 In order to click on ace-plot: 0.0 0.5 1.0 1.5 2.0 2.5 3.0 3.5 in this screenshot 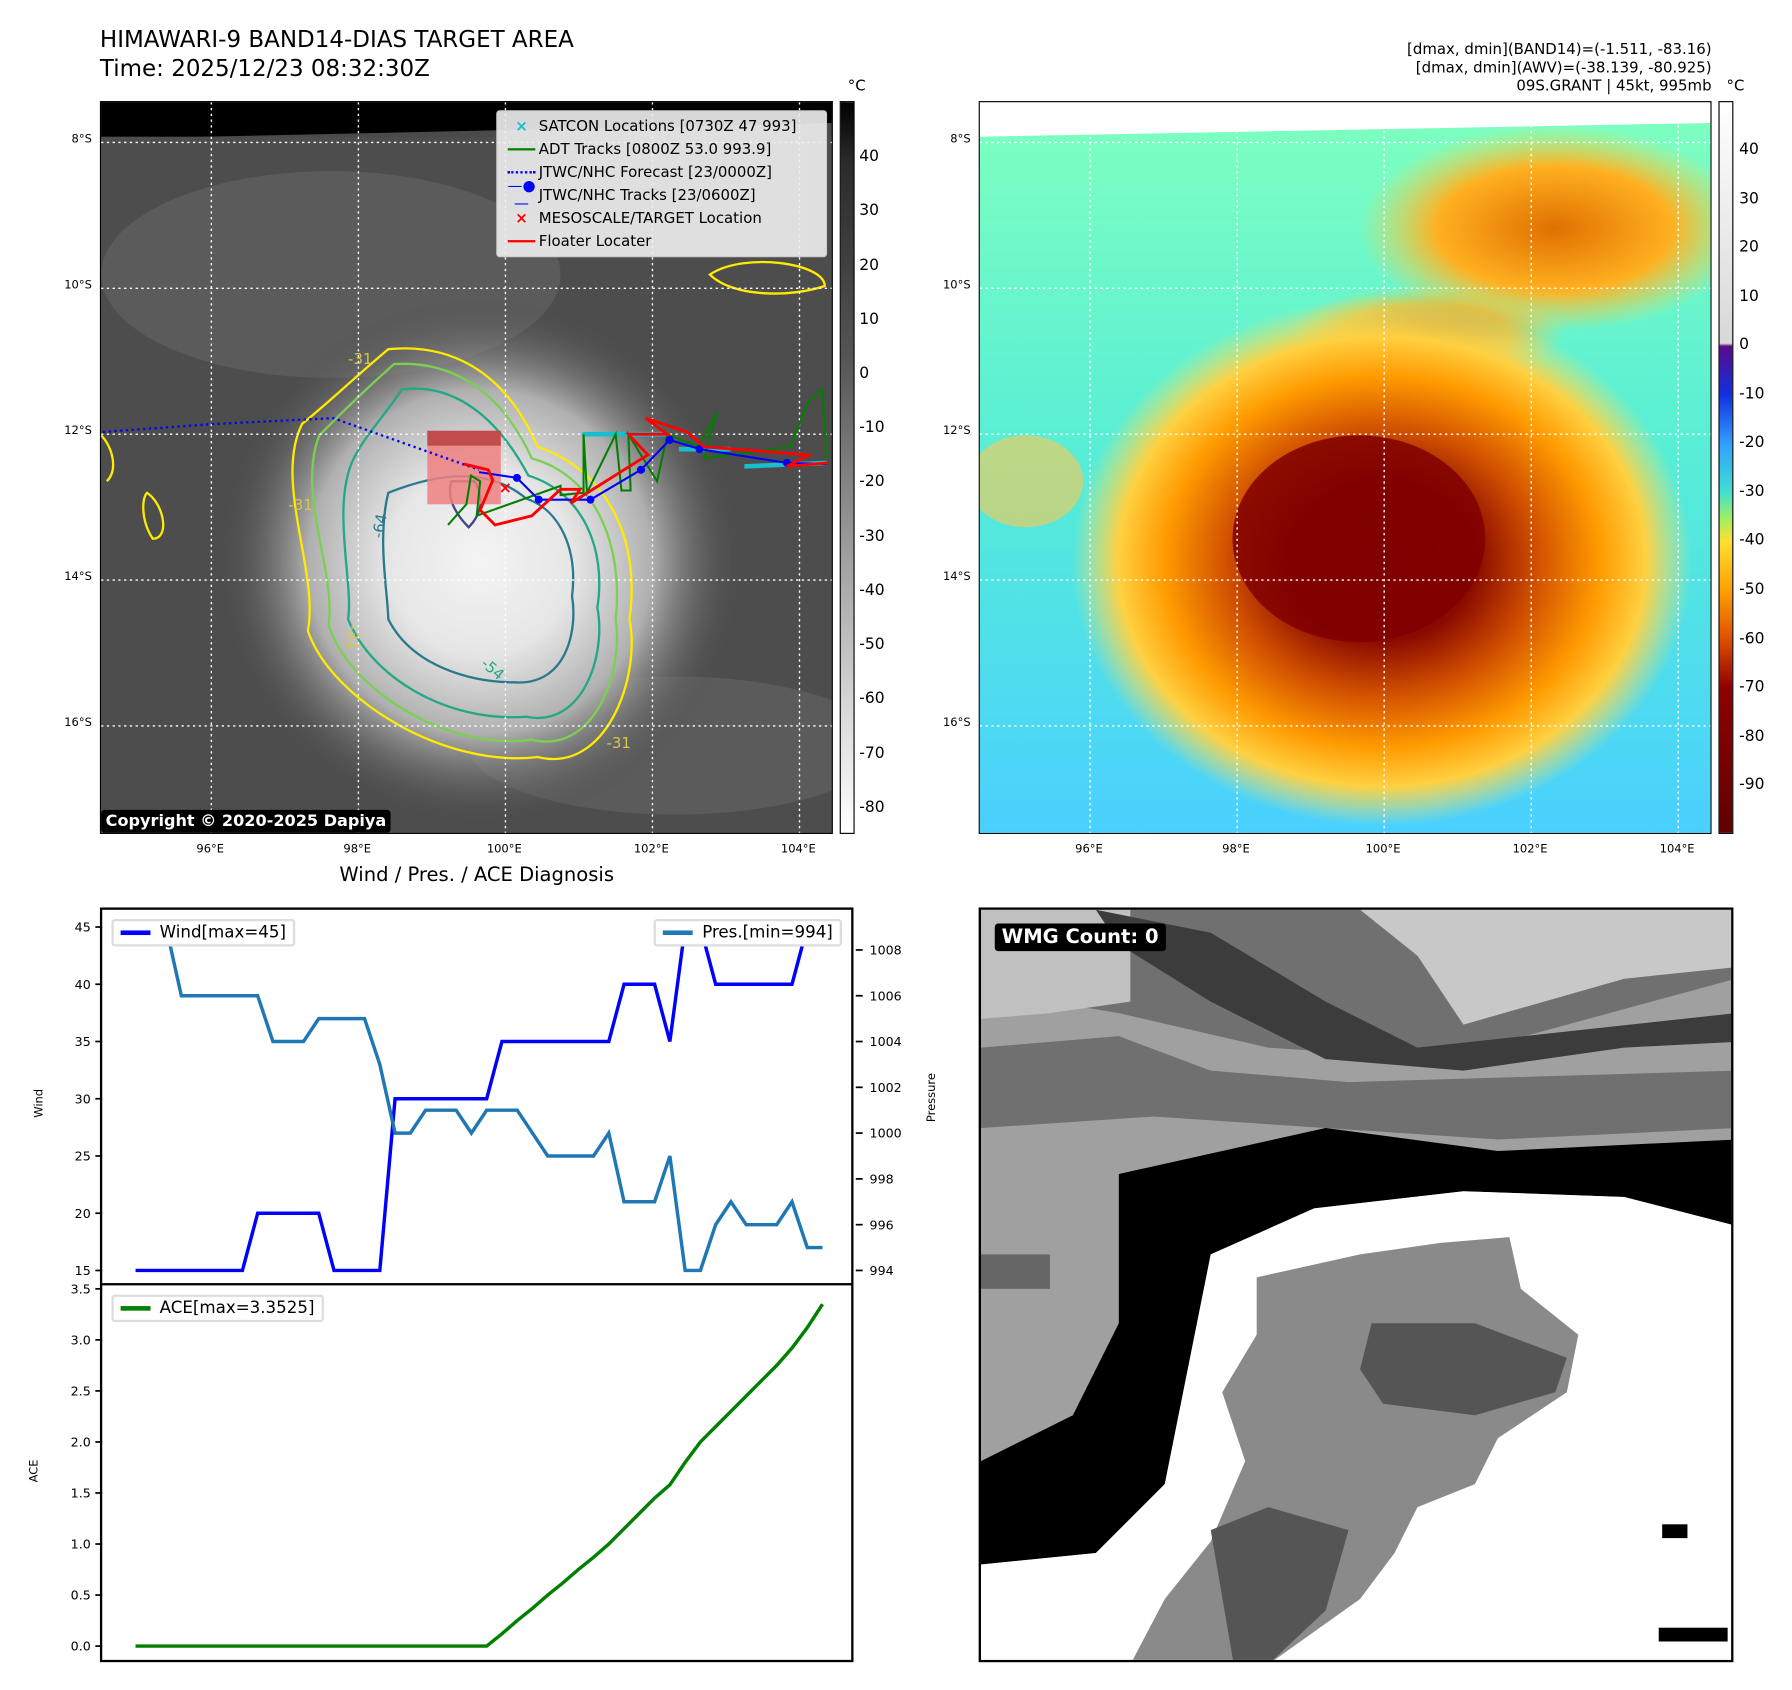, I will do `click(447, 1467)`.